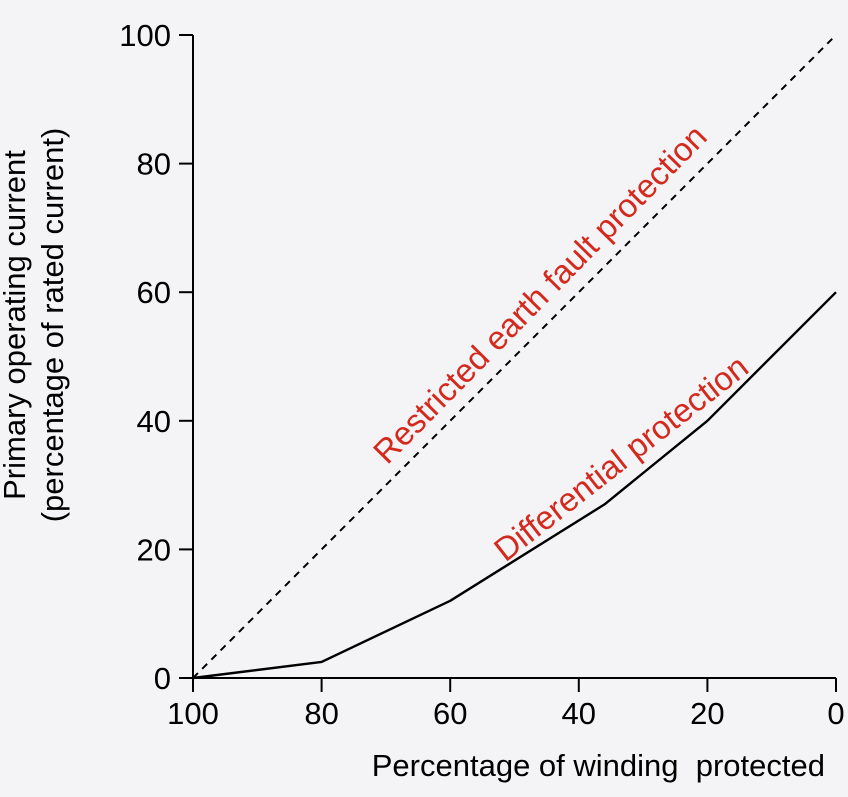  What do you see at coordinates (145, 35) in the screenshot?
I see `y-tick-label: 100` at bounding box center [145, 35].